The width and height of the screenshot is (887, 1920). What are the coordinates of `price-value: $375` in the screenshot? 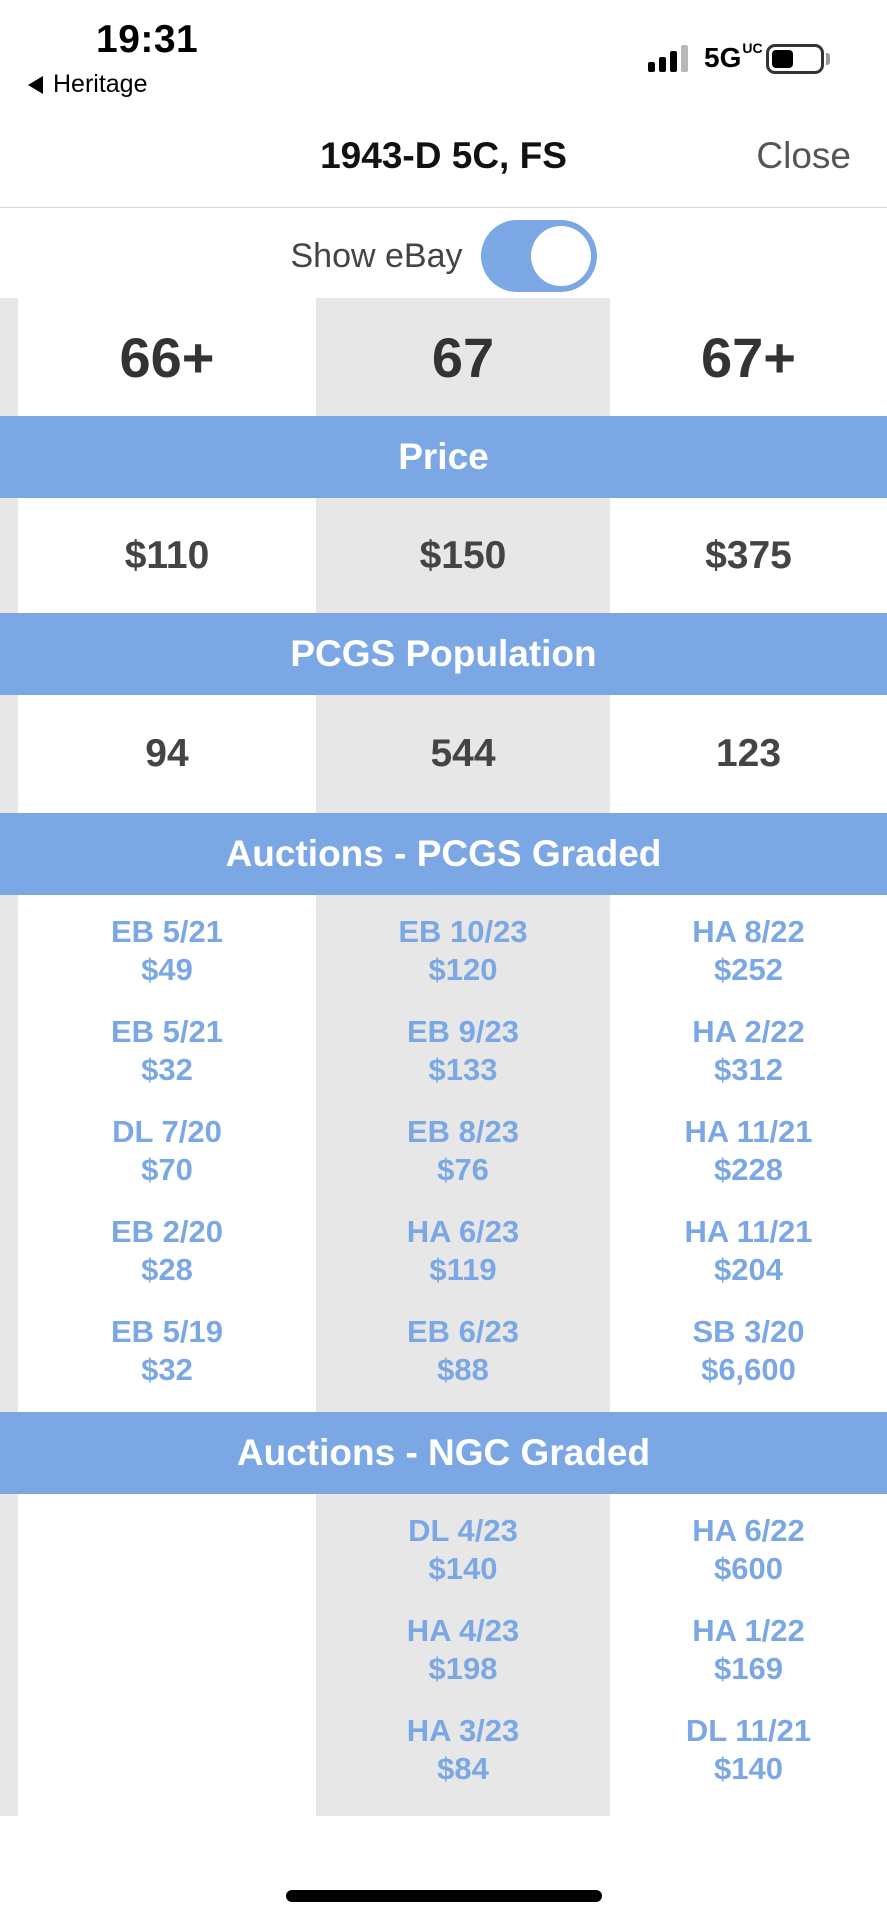 It's located at (748, 555).